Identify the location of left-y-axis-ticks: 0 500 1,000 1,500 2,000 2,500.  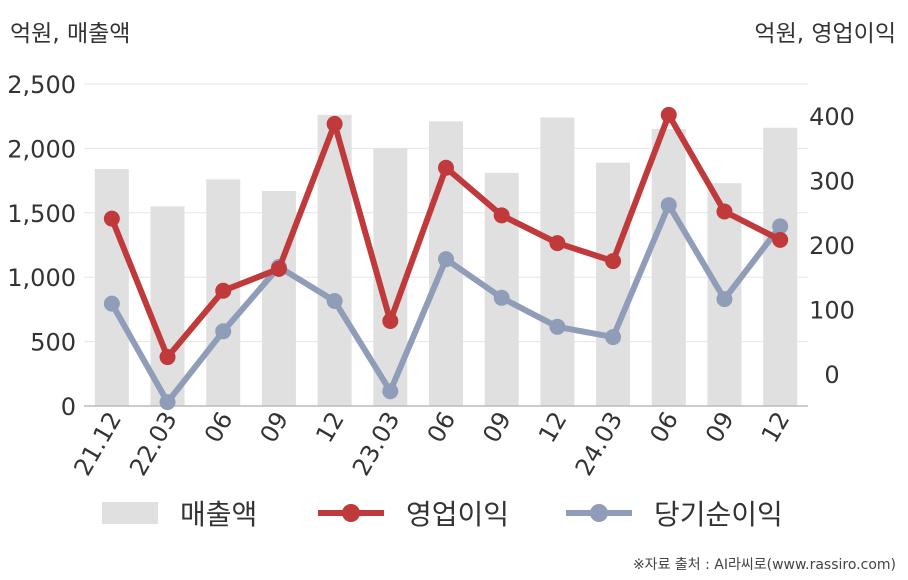
(41, 246).